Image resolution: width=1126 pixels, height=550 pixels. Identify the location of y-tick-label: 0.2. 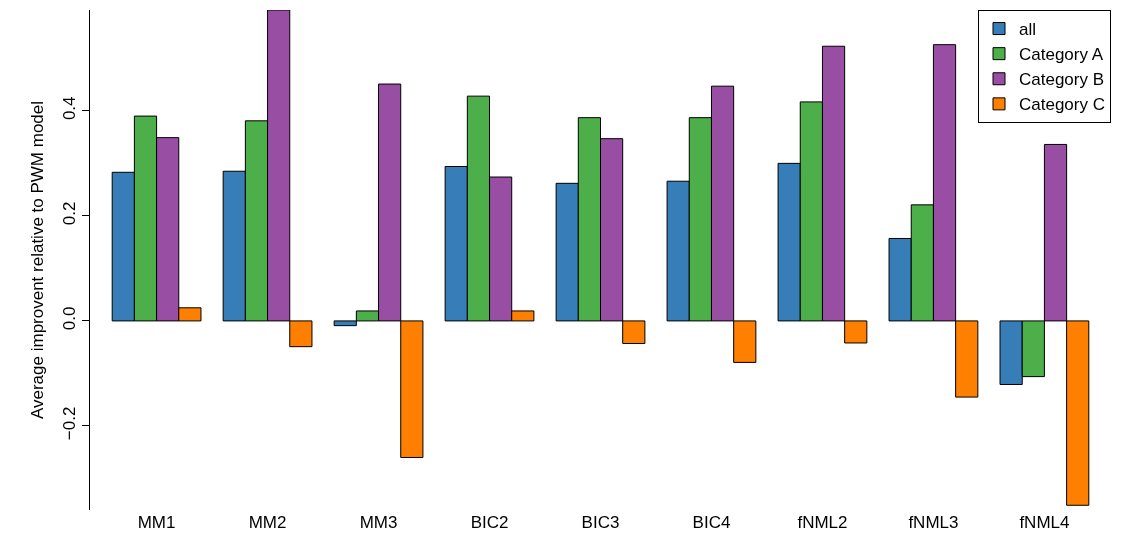
(70, 213).